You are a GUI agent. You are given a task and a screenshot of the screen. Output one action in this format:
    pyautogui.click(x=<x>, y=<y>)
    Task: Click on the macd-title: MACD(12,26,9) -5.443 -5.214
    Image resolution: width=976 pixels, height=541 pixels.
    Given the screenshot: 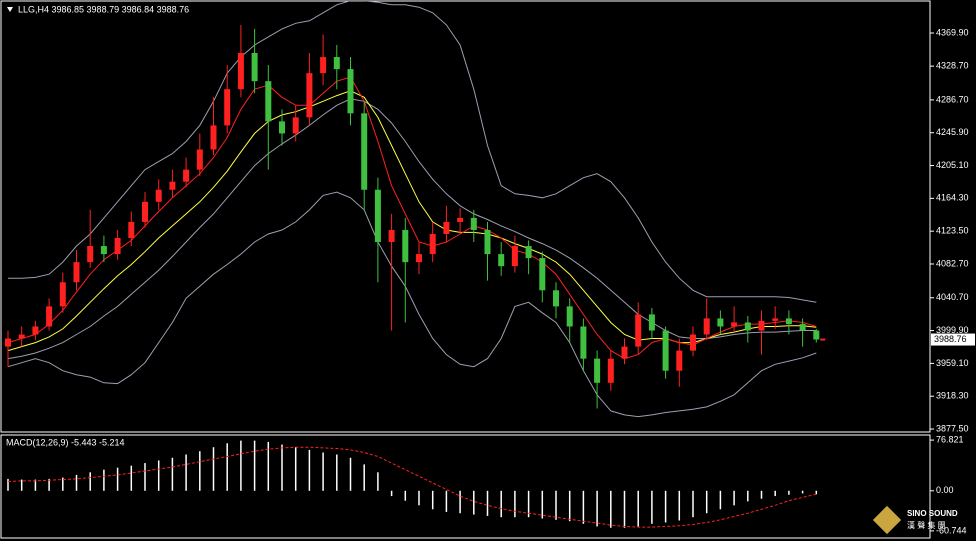 What is the action you would take?
    pyautogui.click(x=65, y=442)
    